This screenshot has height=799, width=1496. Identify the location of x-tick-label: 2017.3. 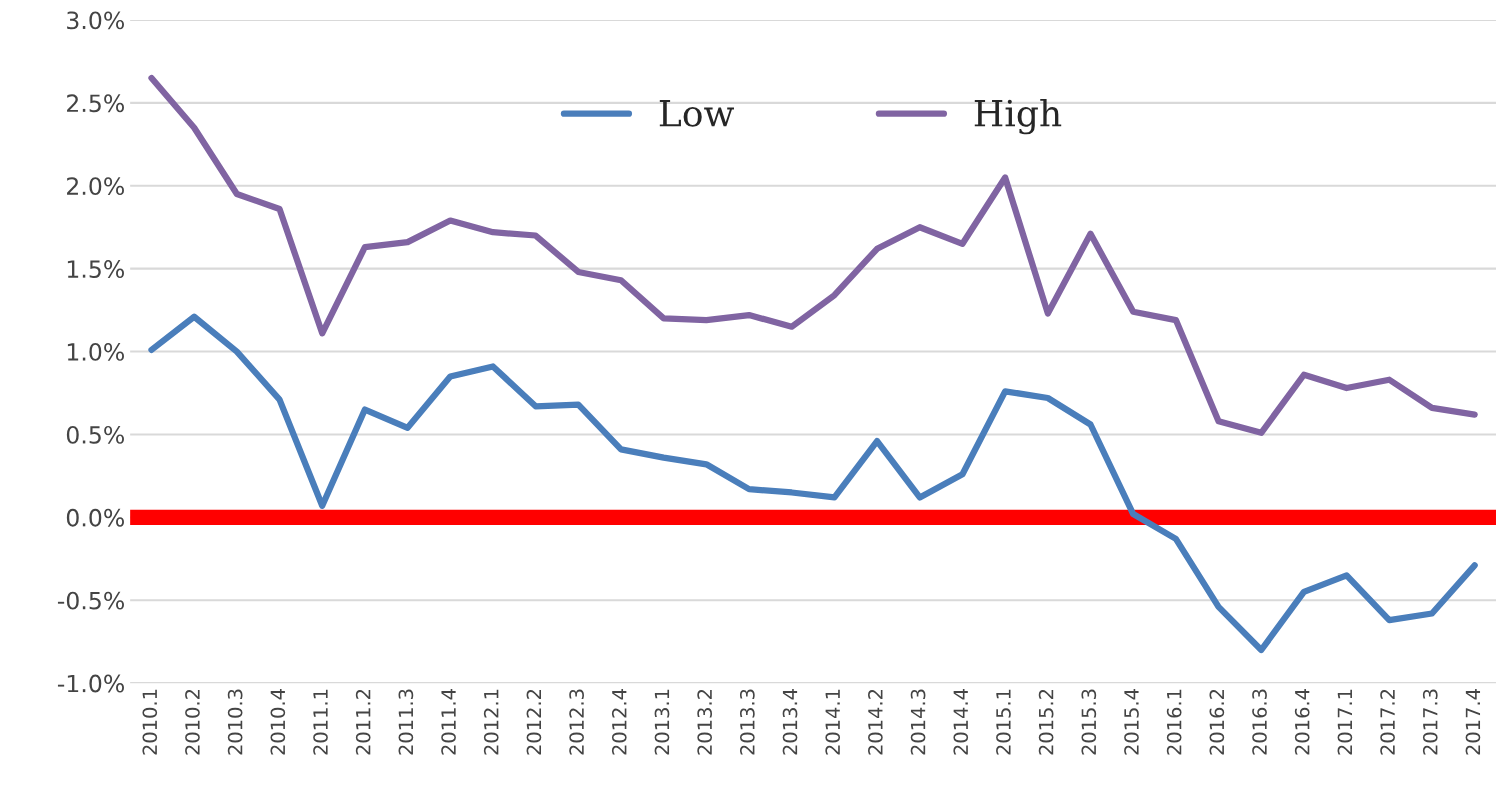
(1430, 722).